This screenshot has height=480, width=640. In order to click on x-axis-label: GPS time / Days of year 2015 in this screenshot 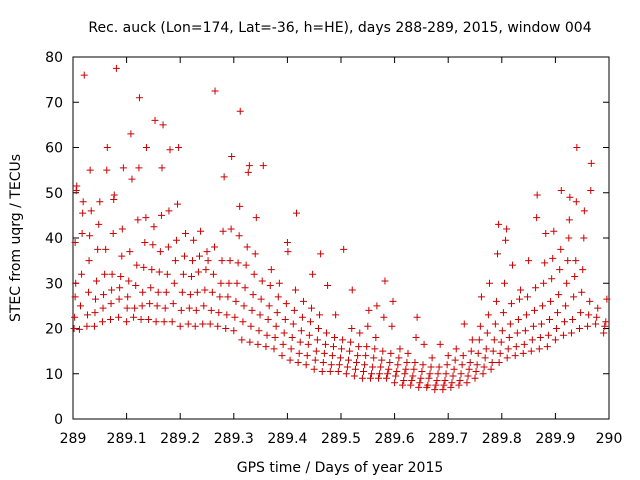, I will do `click(340, 468)`.